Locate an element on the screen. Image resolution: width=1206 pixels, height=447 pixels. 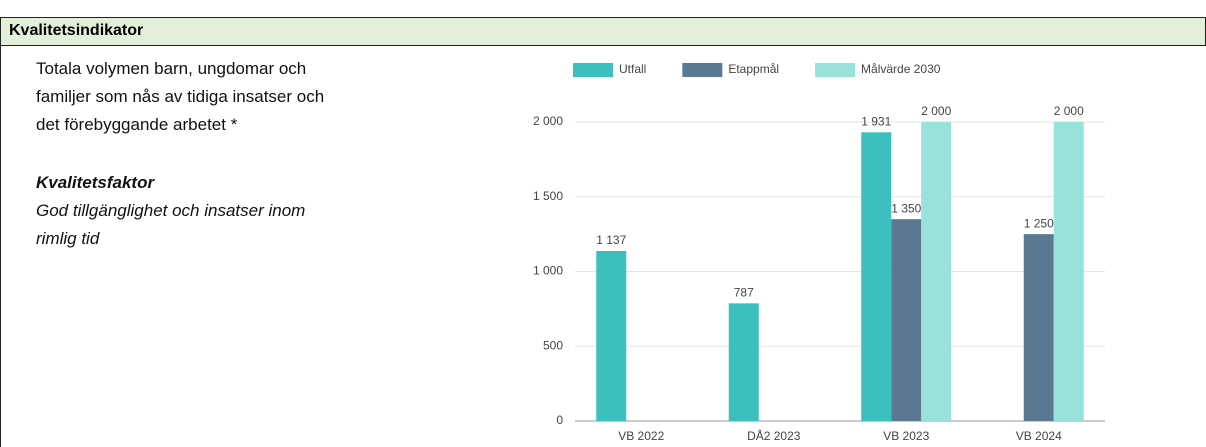
header-title: Kvalitetsindikator is located at coordinates (76, 30).